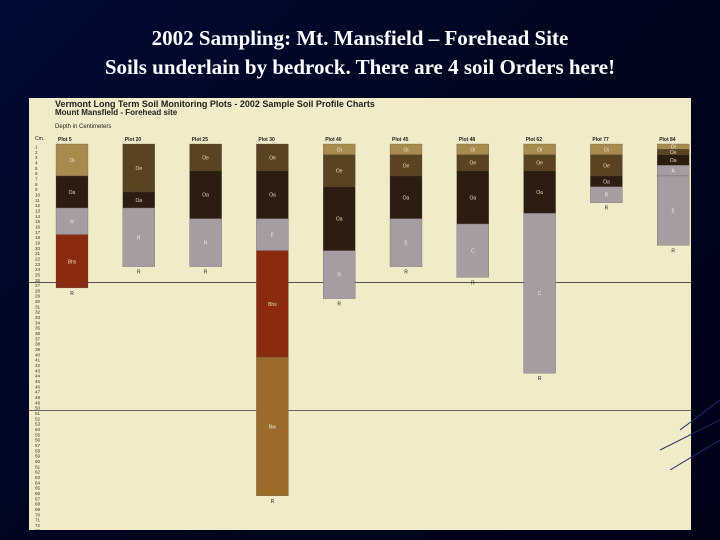  I want to click on y-tick-label: 5, so click(36, 168).